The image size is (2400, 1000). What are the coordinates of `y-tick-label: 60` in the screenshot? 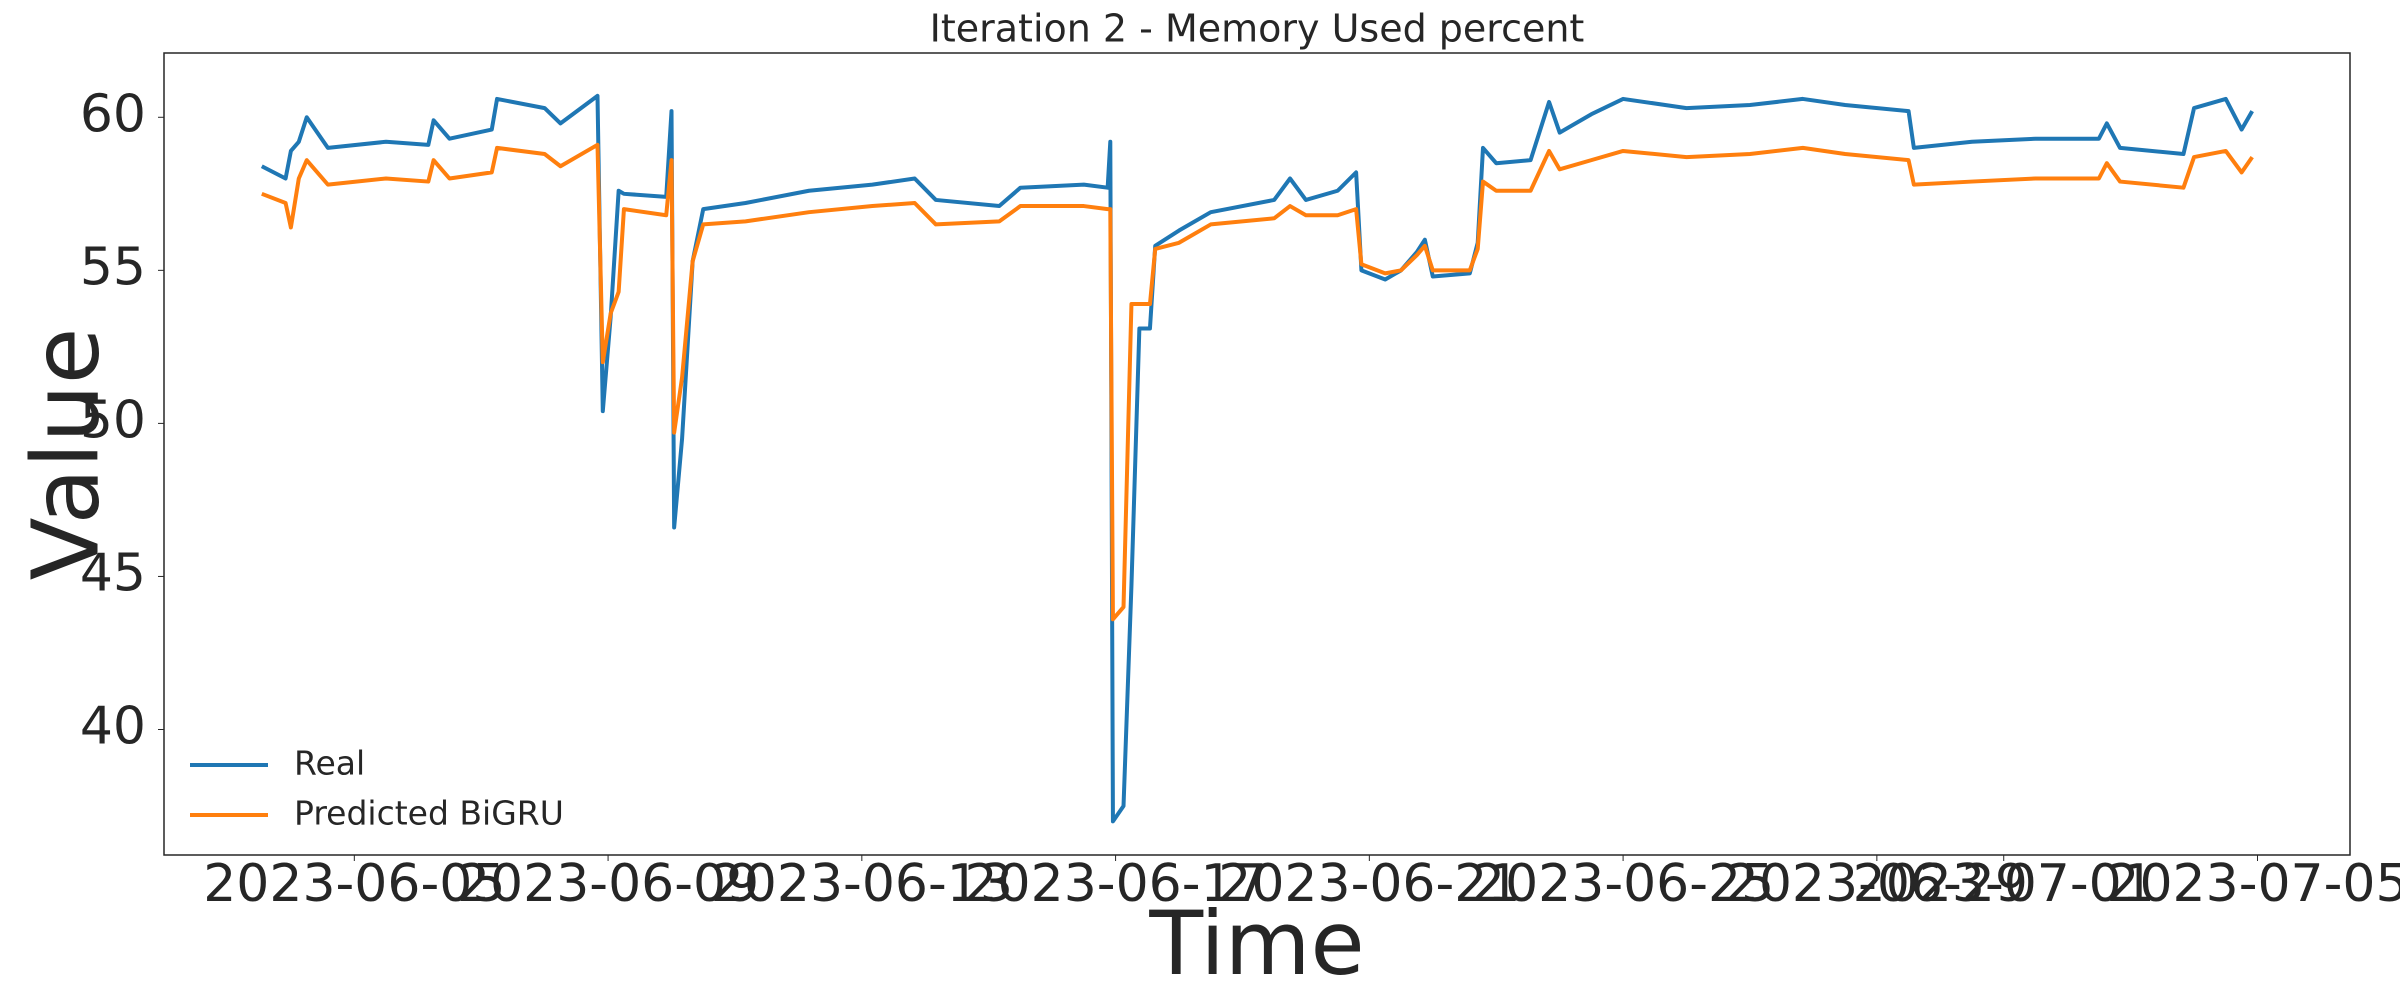 It's located at (113, 114).